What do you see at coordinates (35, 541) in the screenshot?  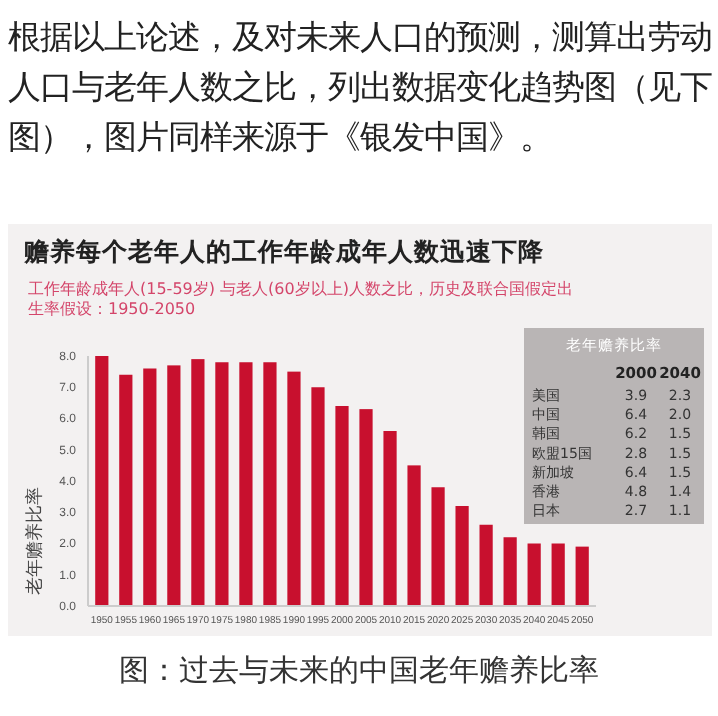 I see `y-axis-title: 老年赡养比率` at bounding box center [35, 541].